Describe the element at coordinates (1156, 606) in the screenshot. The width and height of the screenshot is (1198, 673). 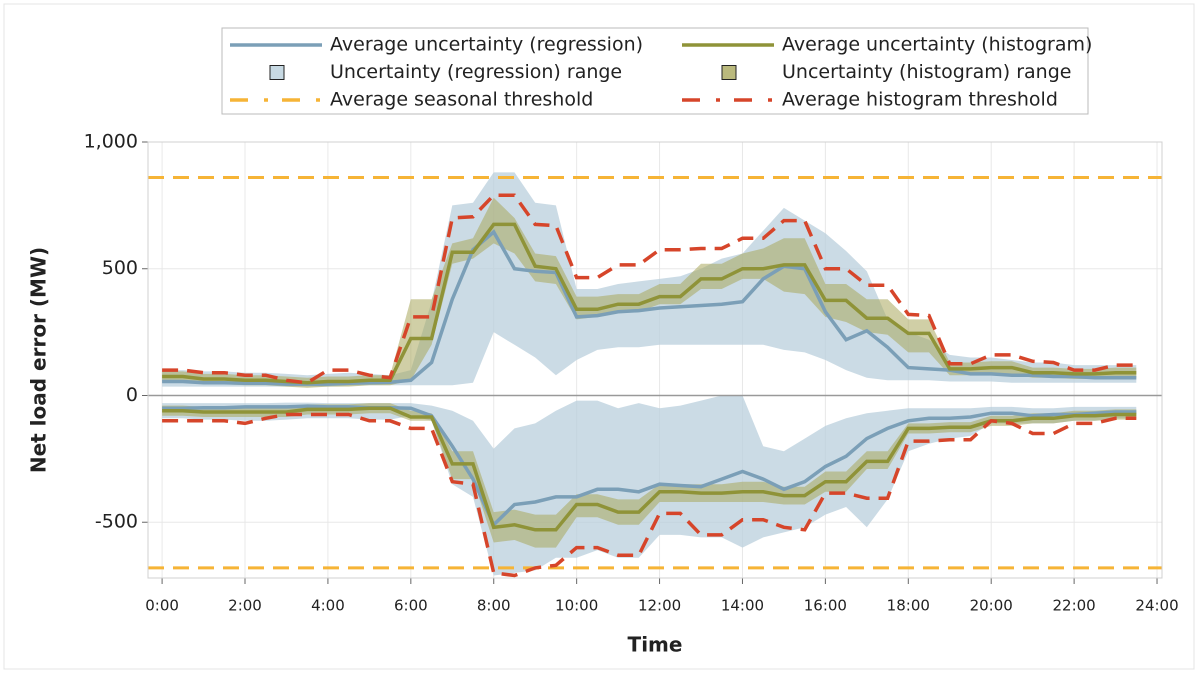
I see `x-tick-label: 24:00` at that location.